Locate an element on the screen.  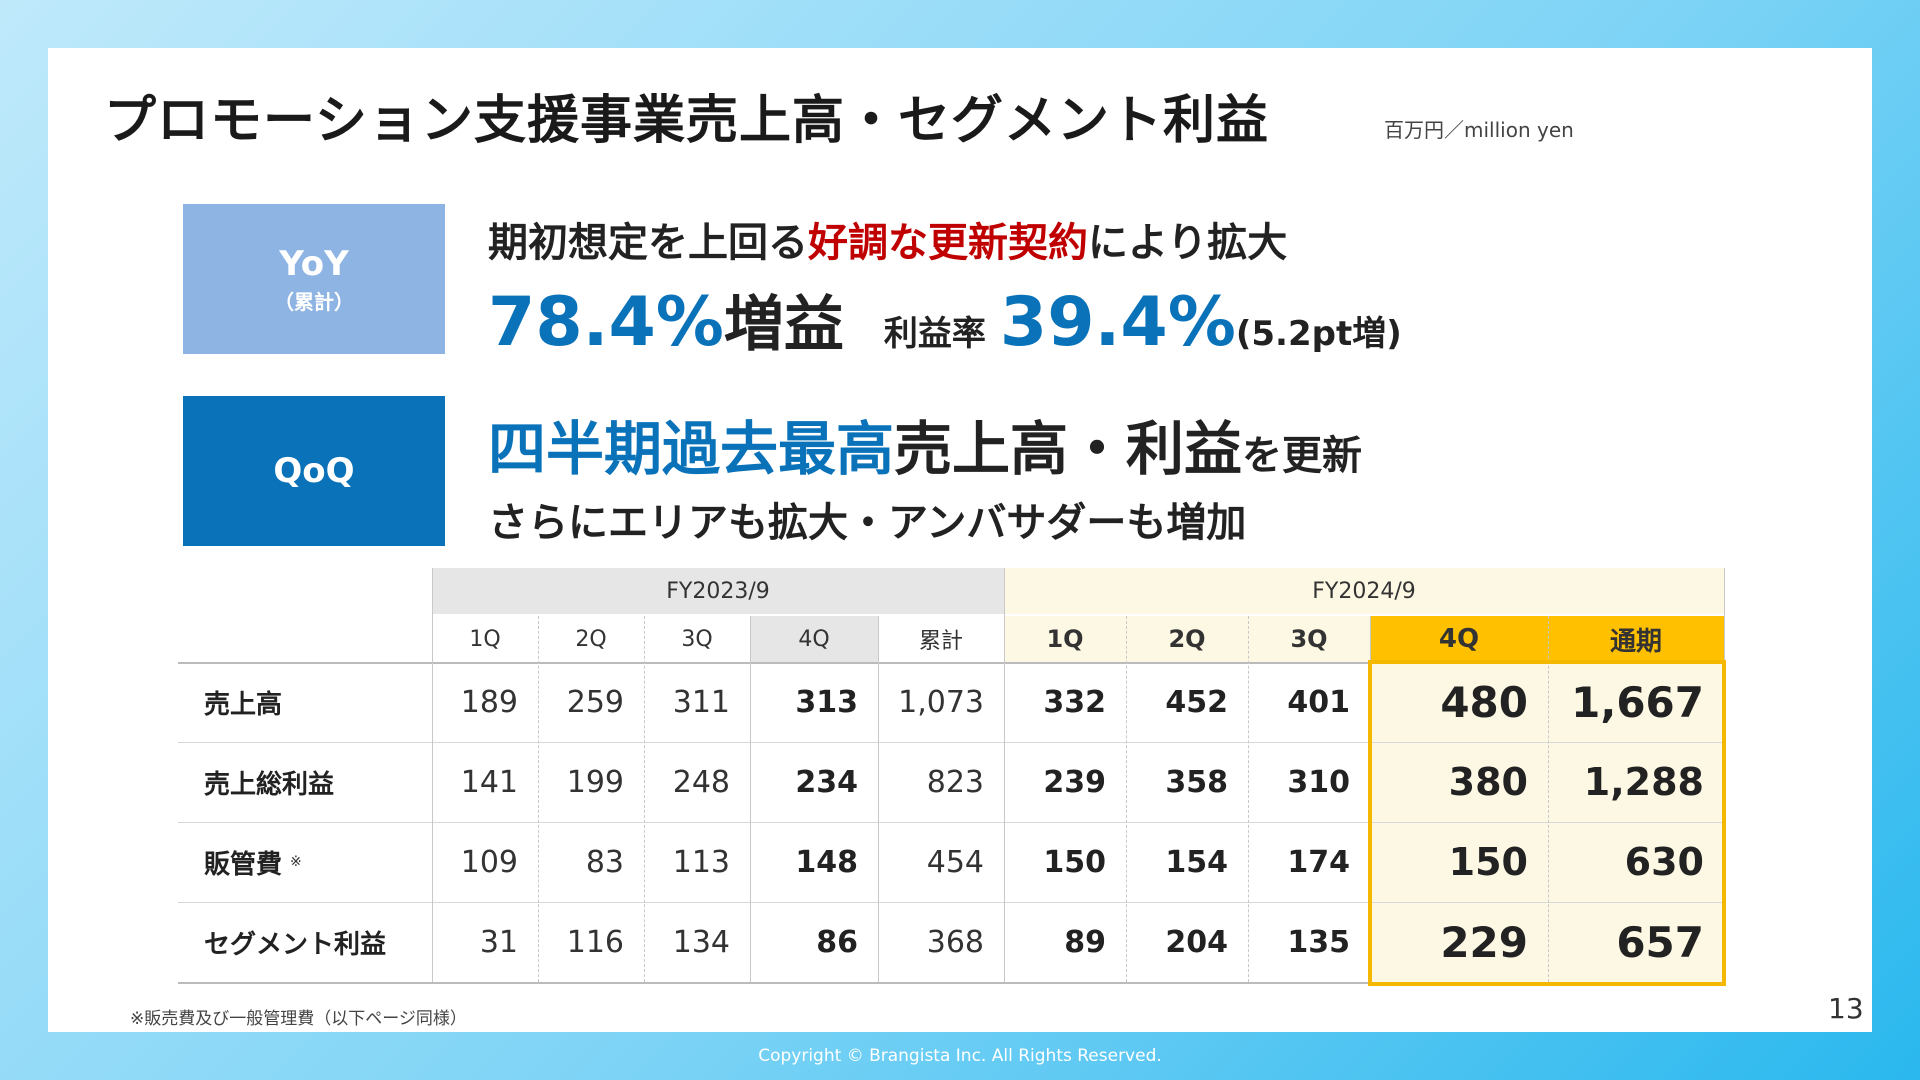
table-cell: 313 is located at coordinates (826, 702).